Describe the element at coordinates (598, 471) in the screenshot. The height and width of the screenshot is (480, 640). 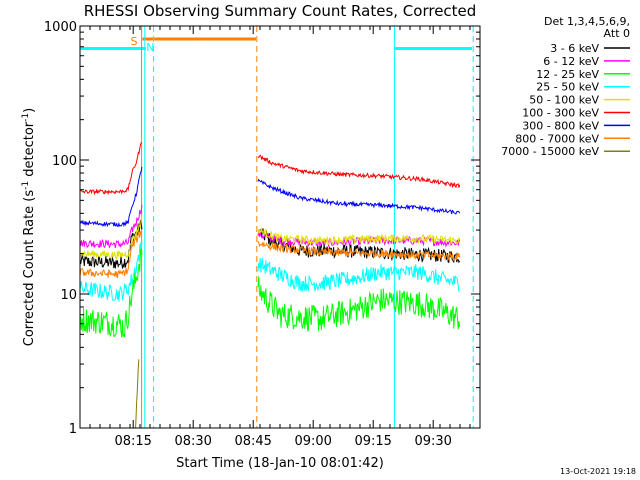
I see `footer-timestamp: 13-Oct-2021 19:18` at that location.